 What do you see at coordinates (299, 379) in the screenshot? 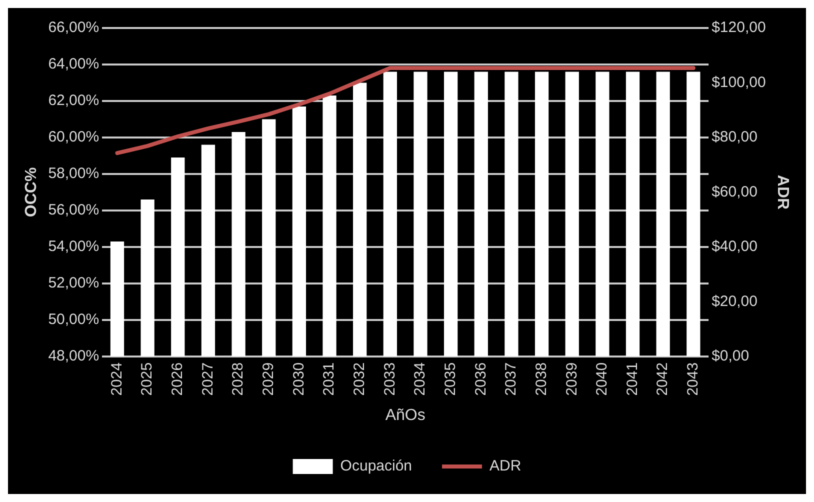
I see `x-tick-label: 2030` at bounding box center [299, 379].